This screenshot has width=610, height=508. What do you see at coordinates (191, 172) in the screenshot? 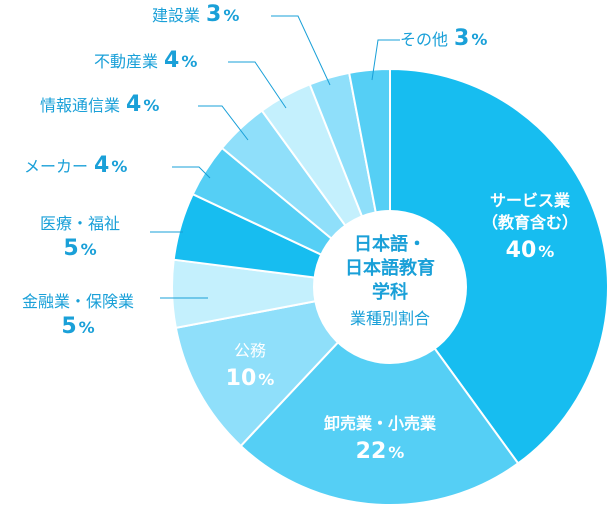
I see `leader-maker` at bounding box center [191, 172].